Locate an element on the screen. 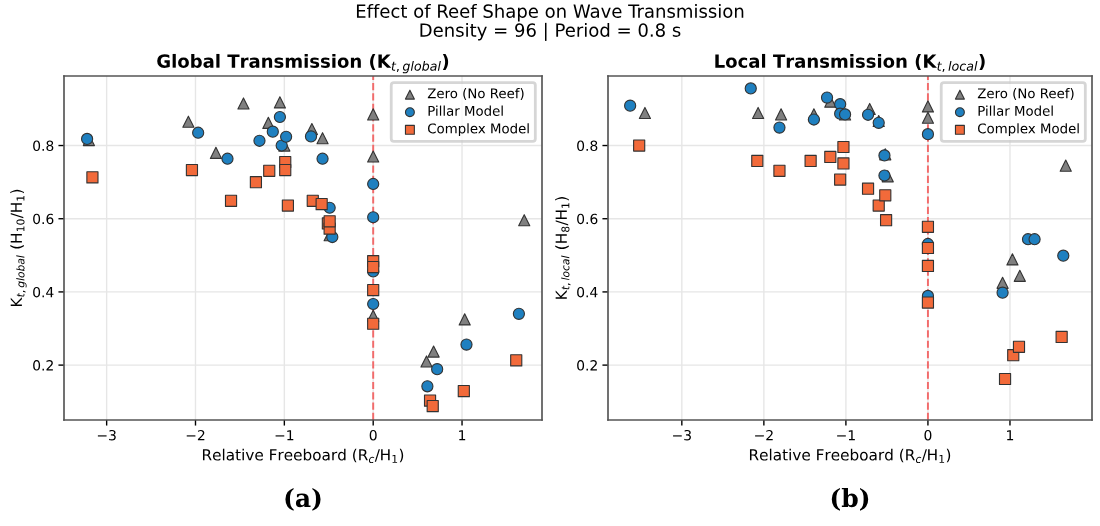 The width and height of the screenshot is (1100, 526). chart-title: Global Transmission (K$_{t,global}$) is located at coordinates (303, 63).